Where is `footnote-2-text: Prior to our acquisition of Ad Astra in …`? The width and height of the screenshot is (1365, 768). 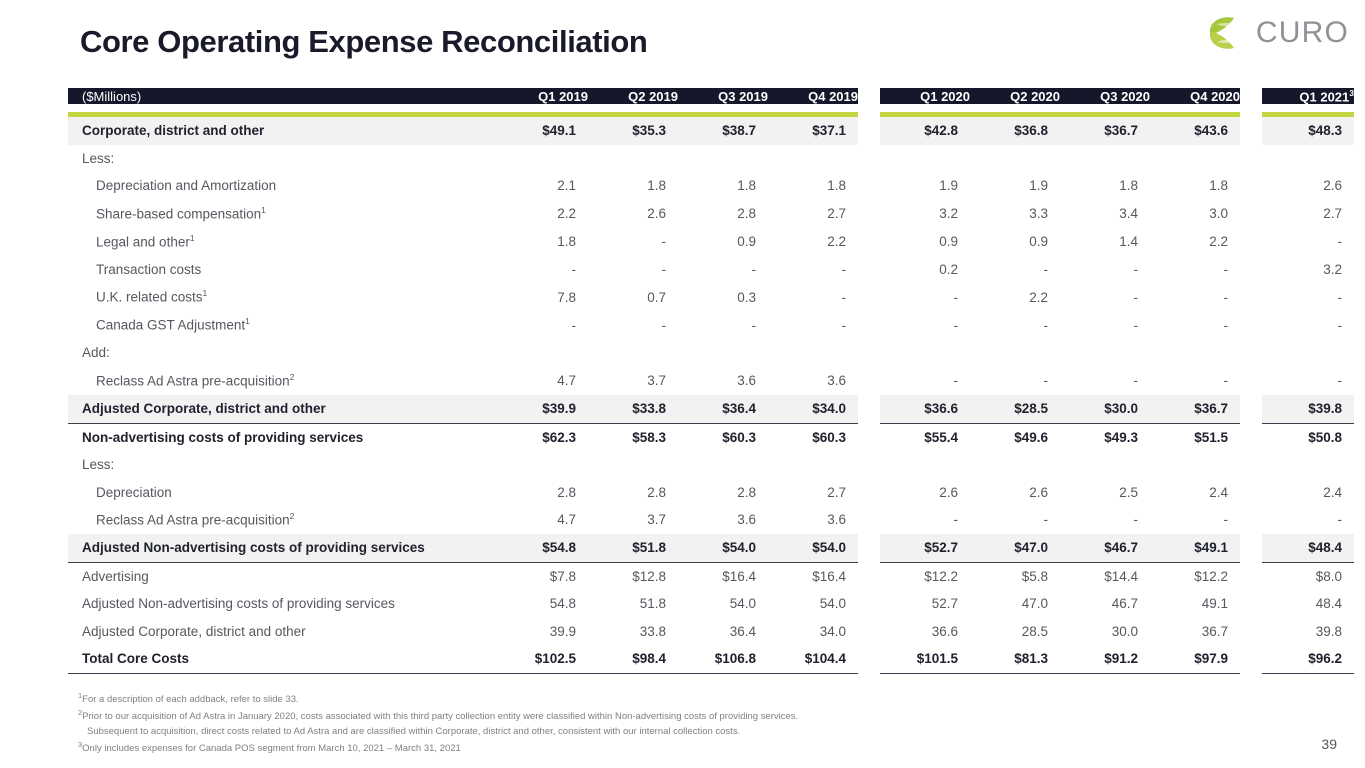 footnote-2-text: Prior to our acquisition of Ad Astra in … is located at coordinates (440, 717).